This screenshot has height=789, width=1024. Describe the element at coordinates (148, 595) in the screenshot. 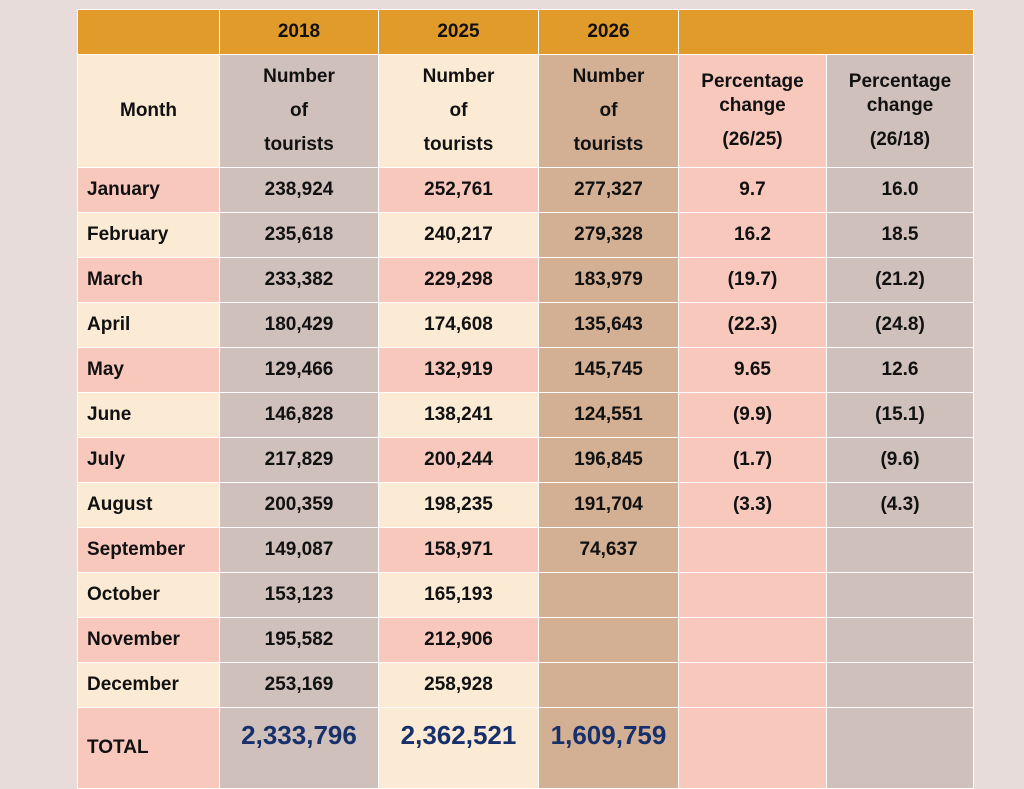

I see `month-cell: October` at that location.